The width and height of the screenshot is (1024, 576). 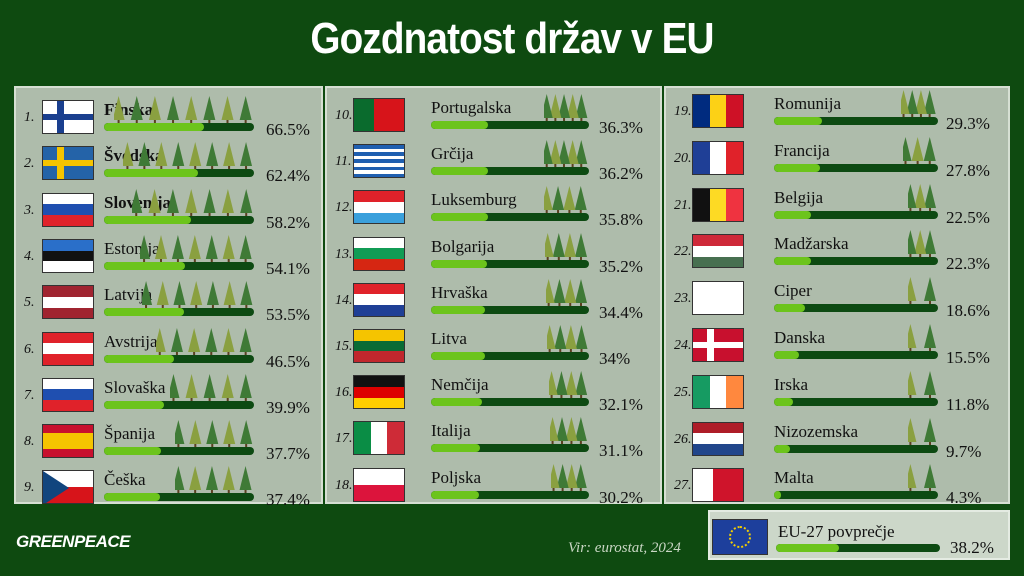 What do you see at coordinates (621, 497) in the screenshot?
I see `forest-value: 30.2%` at bounding box center [621, 497].